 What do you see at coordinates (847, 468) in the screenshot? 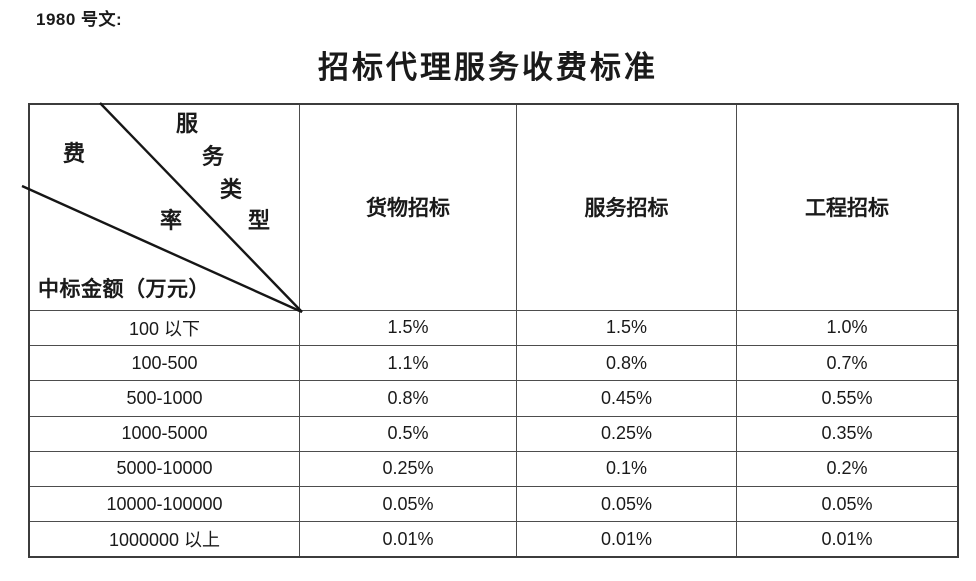
I see `fee-value-cell: 0.2%` at bounding box center [847, 468].